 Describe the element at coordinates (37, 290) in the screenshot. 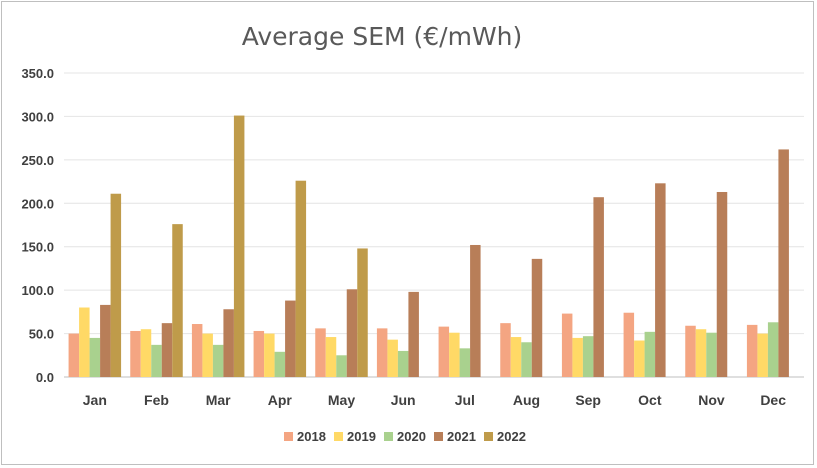

I see `y-tick-label: 100.0` at that location.